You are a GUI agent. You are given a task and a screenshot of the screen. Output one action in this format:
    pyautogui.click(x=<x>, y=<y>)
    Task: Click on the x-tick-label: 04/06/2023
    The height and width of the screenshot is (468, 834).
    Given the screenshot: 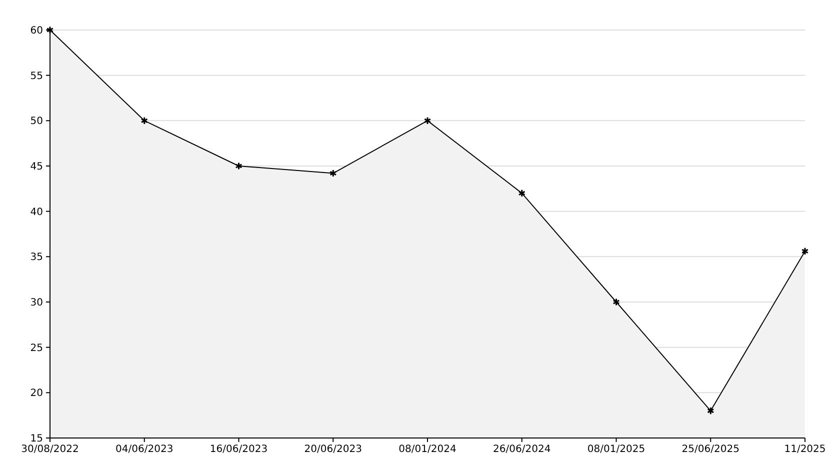 What is the action you would take?
    pyautogui.click(x=145, y=449)
    